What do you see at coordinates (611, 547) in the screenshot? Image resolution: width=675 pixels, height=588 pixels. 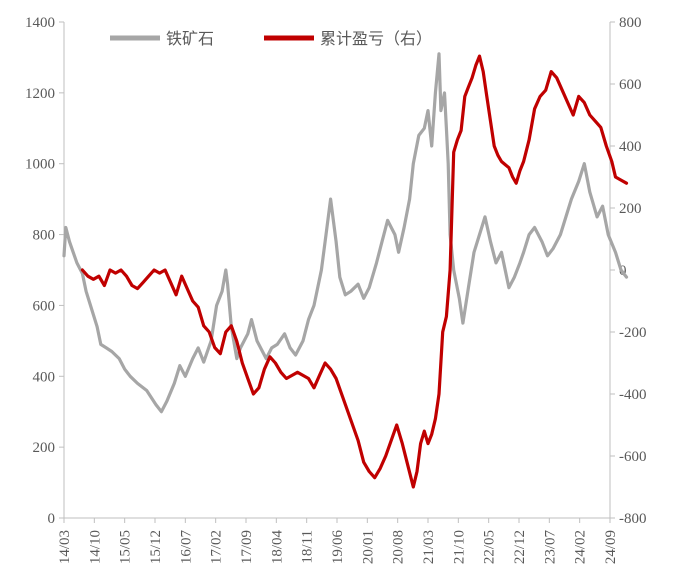 I see `x-axis-tick-label: 24/09` at bounding box center [611, 547].